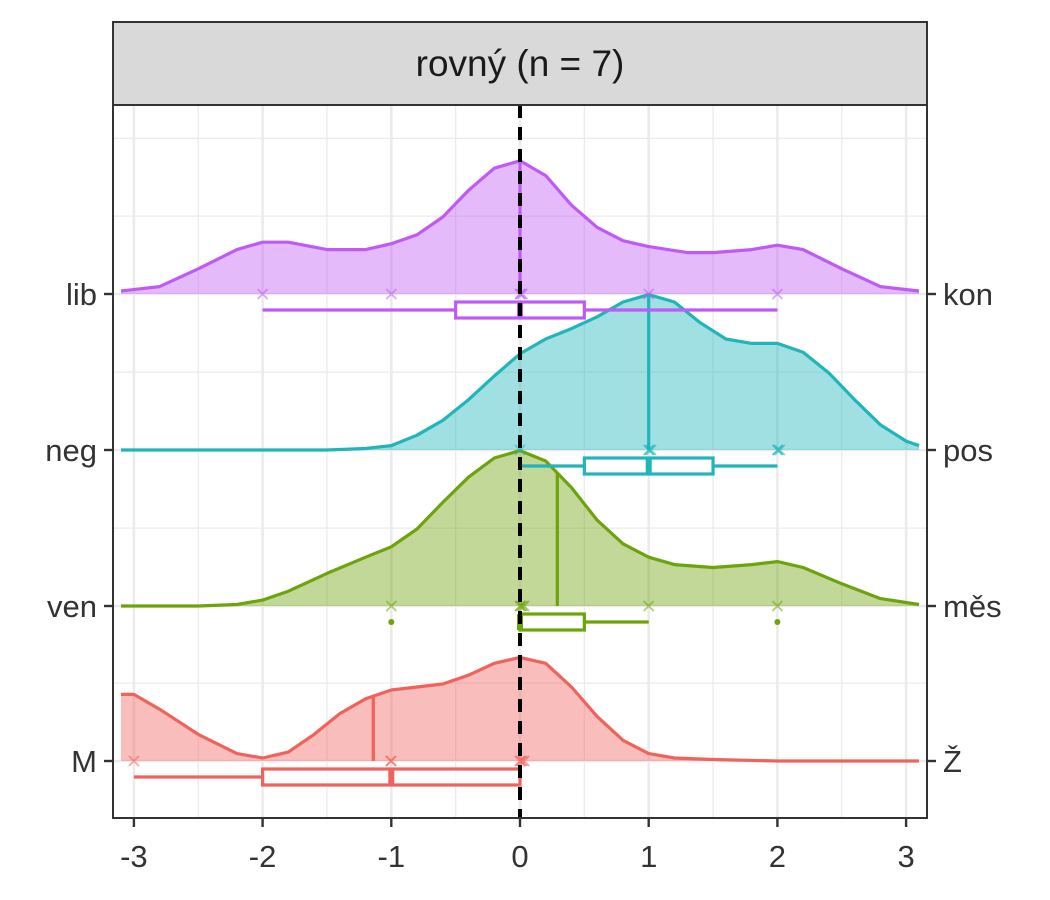  What do you see at coordinates (648, 856) in the screenshot?
I see `x-tick-label: 1` at bounding box center [648, 856].